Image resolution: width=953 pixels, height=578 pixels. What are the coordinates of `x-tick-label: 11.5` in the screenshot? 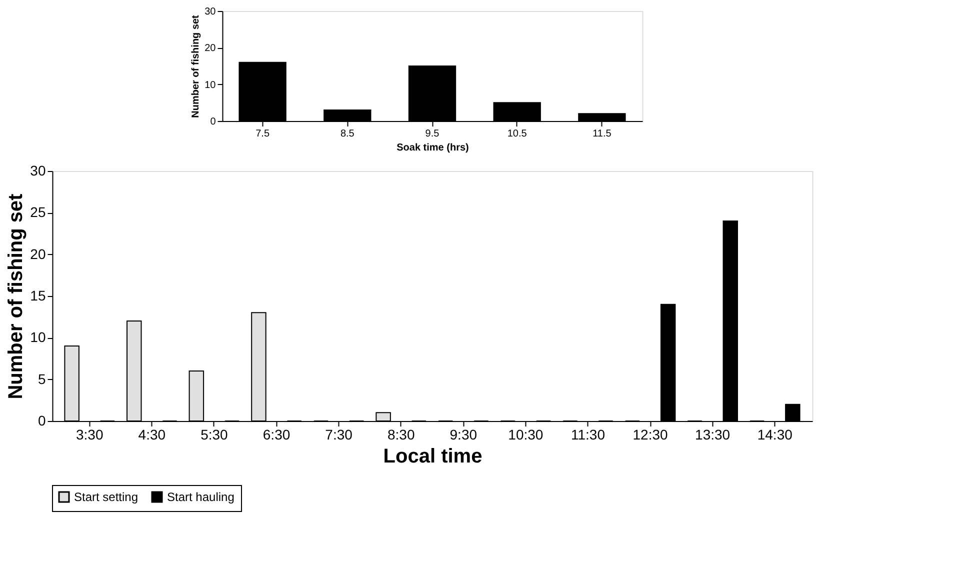 It's located at (602, 134).